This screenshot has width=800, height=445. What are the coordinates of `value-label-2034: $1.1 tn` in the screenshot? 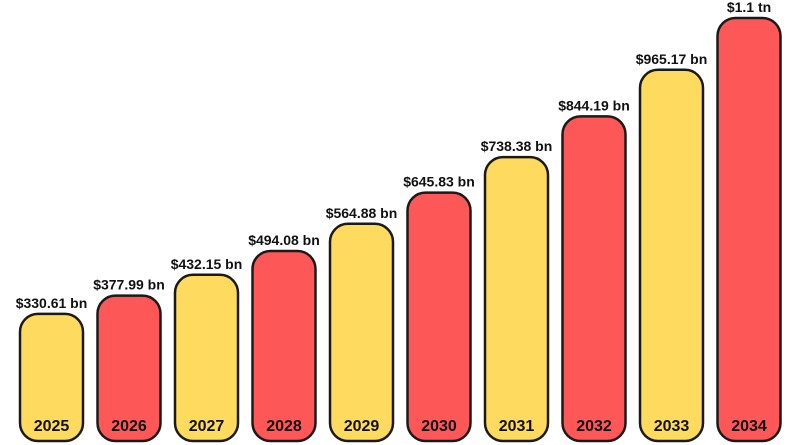 It's located at (749, 7).